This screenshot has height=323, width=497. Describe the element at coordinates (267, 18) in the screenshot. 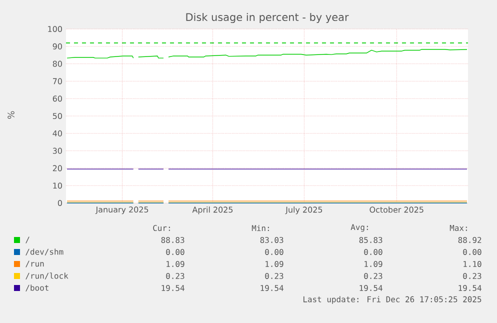

I see `chart-title: Disk usage in percent - by year` at that location.